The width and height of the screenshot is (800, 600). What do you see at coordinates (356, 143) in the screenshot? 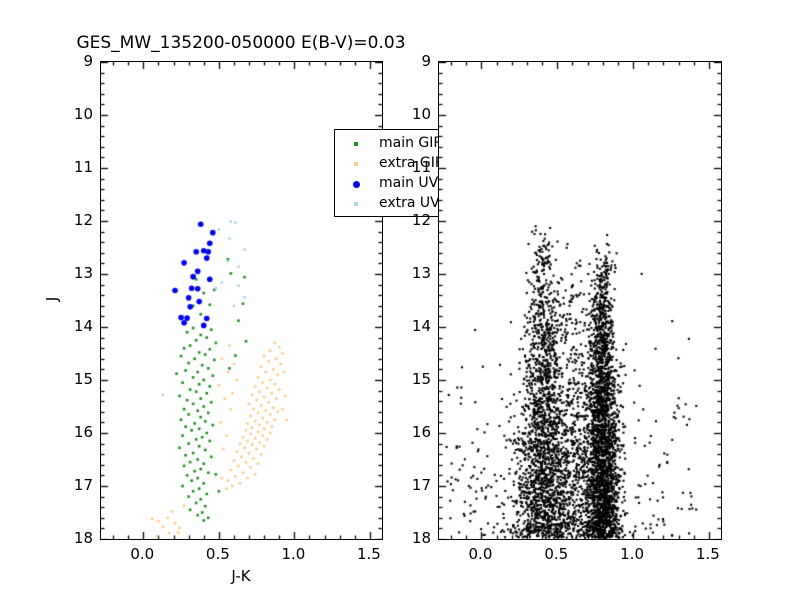
I see `legend-marker-main-giraffe` at bounding box center [356, 143].